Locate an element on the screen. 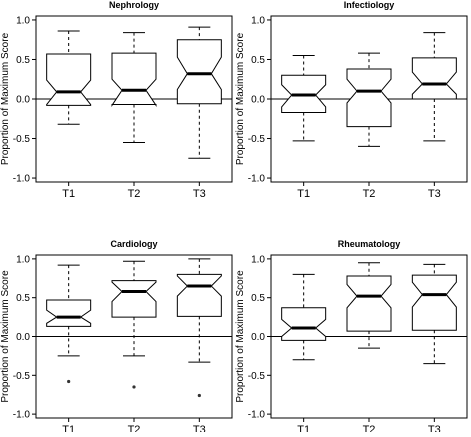 The height and width of the screenshot is (437, 471). panel-title: Infectiology is located at coordinates (369, 5).